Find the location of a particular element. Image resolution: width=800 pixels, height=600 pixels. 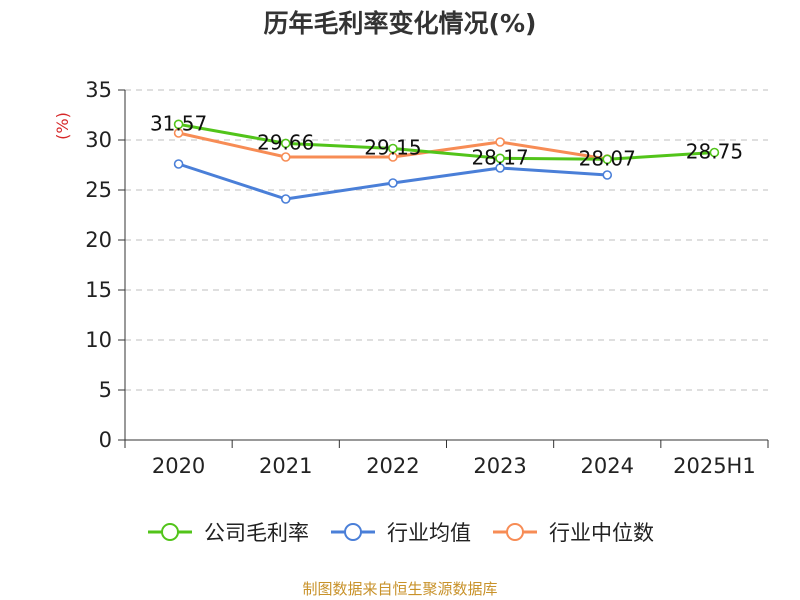

y-tick-label: 20 is located at coordinates (98, 240).